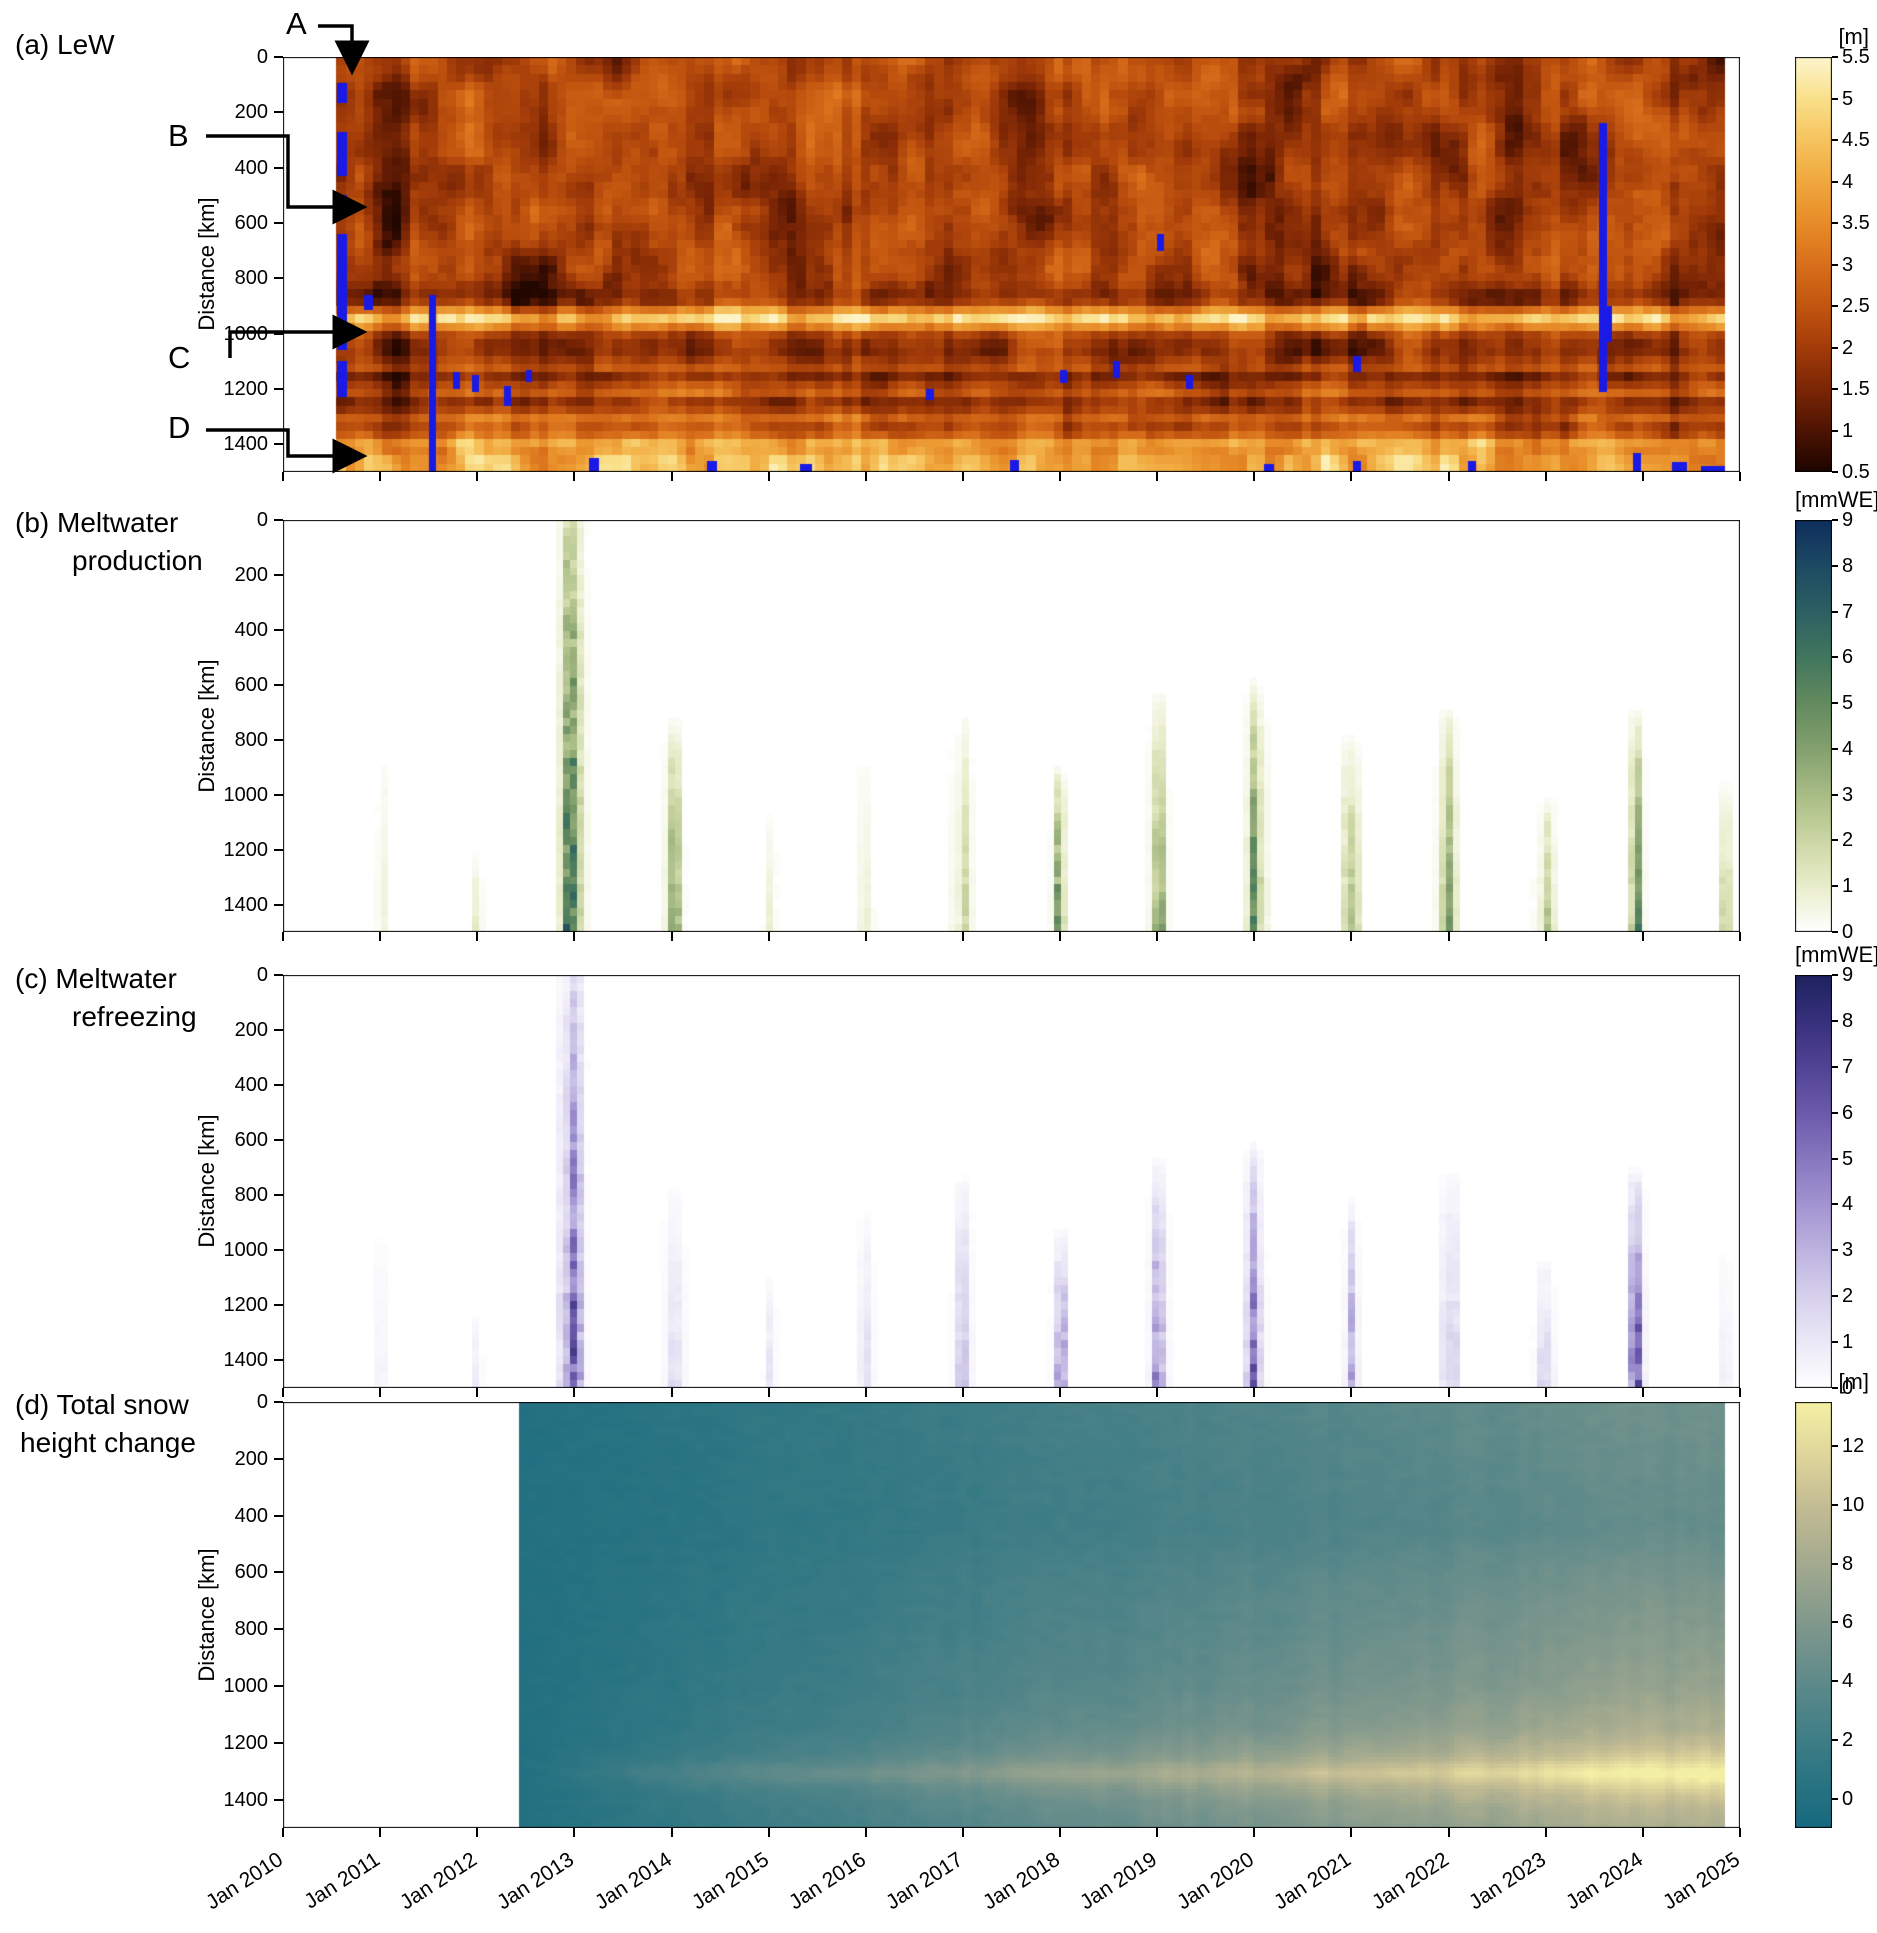 The image size is (1877, 1933). I want to click on panel-b-colorbar-unit: [mmWE], so click(1836, 499).